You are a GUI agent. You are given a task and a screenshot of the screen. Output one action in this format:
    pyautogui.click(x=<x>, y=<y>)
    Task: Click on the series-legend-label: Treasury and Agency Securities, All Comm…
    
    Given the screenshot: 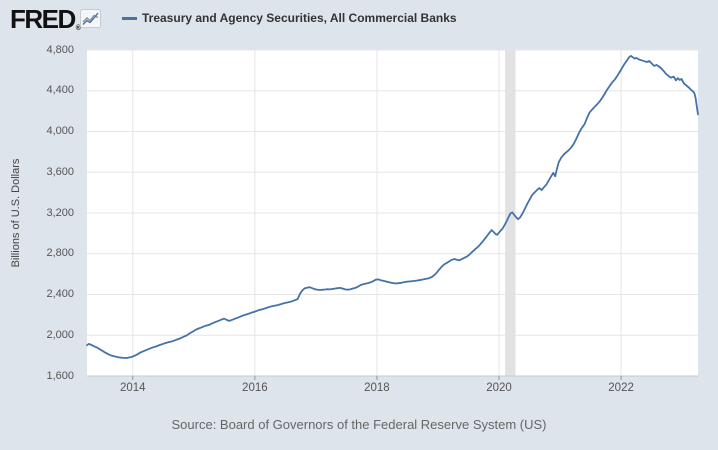 What is the action you would take?
    pyautogui.click(x=299, y=18)
    